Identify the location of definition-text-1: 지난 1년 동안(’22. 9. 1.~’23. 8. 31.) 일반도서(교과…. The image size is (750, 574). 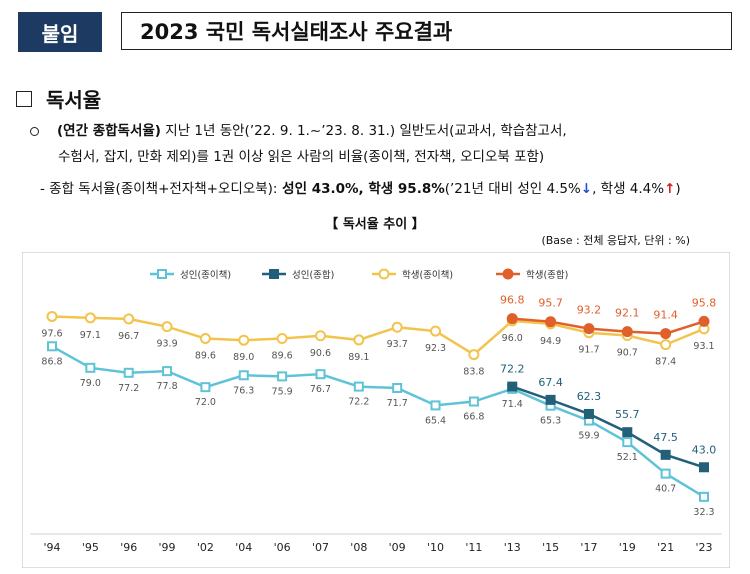
(363, 131).